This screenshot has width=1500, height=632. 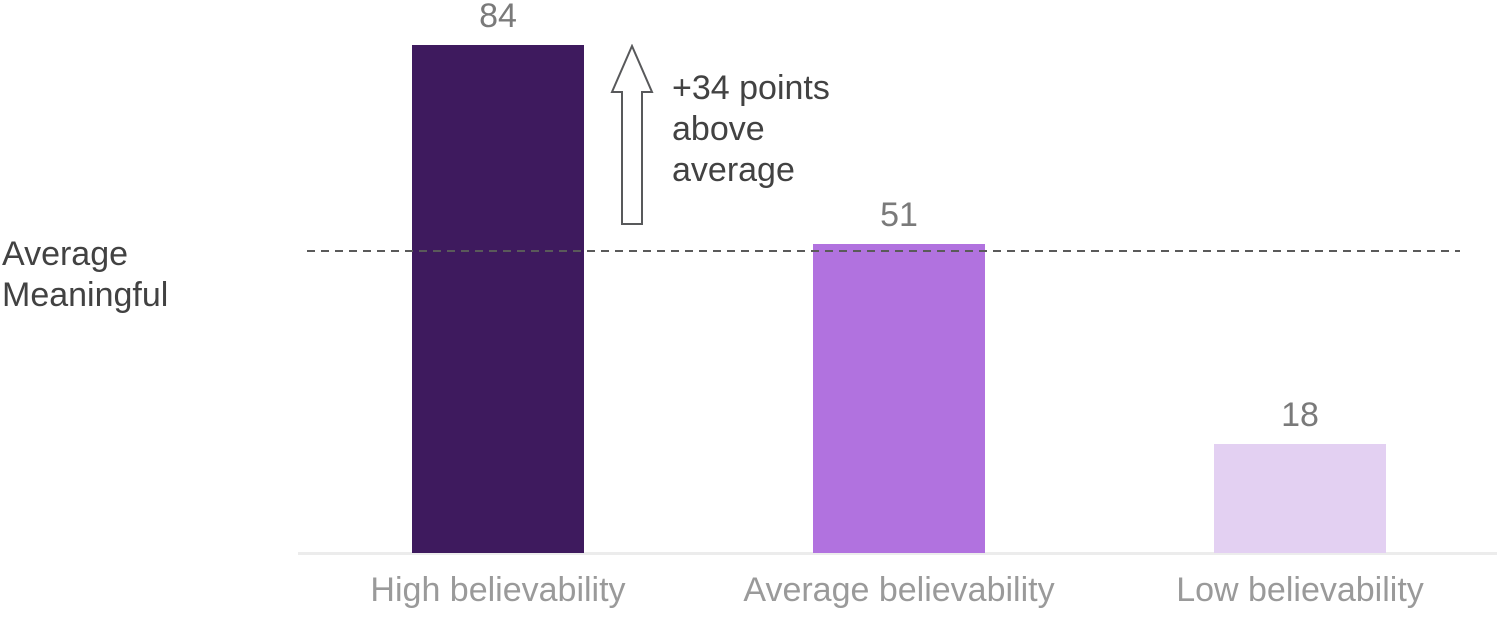 I want to click on reference-line-label-line1: Average, so click(x=65, y=254).